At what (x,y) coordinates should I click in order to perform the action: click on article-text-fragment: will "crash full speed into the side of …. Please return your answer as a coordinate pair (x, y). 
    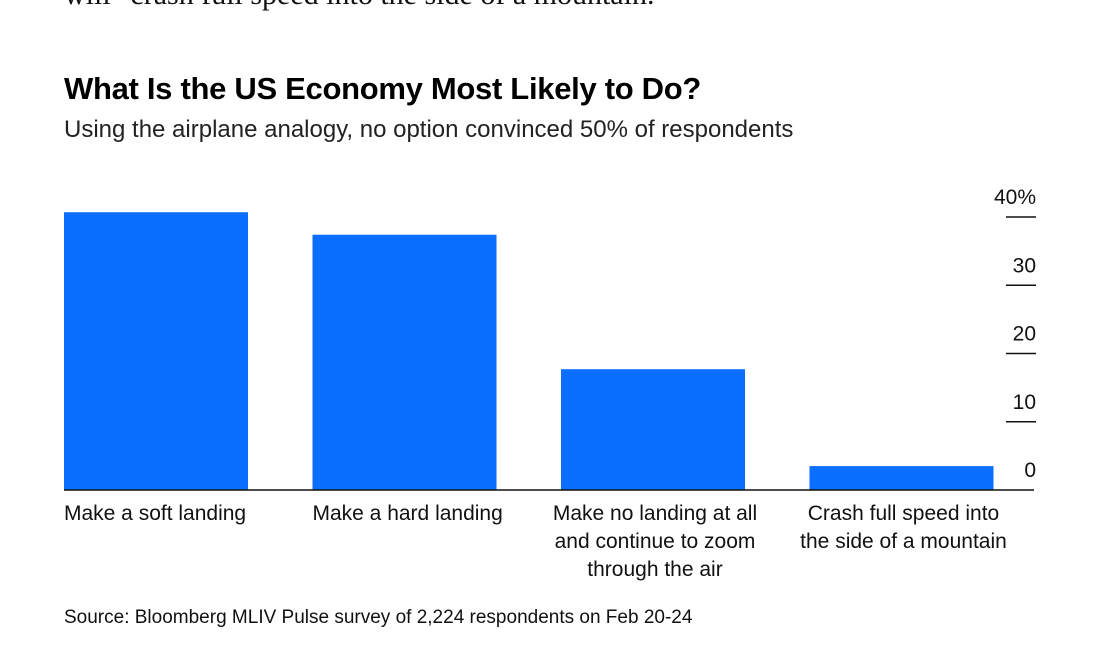
    Looking at the image, I should click on (365, 6).